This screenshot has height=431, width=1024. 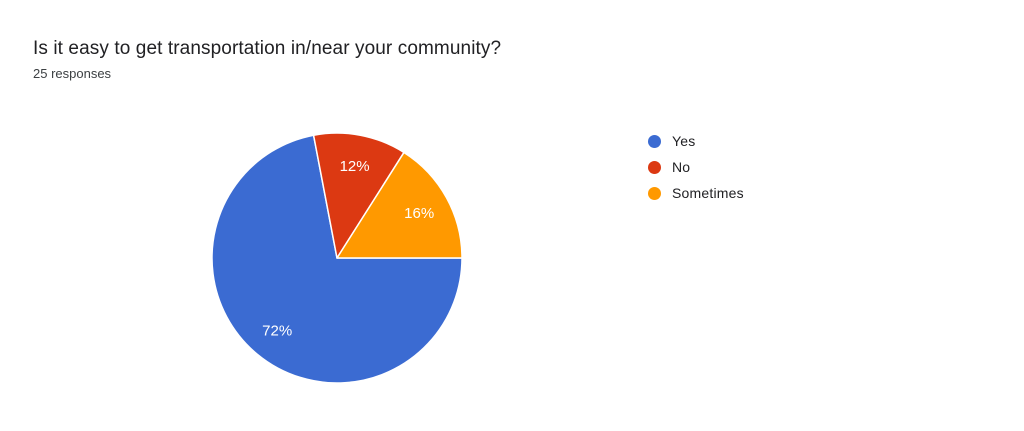 I want to click on legend-label: No, so click(x=681, y=167).